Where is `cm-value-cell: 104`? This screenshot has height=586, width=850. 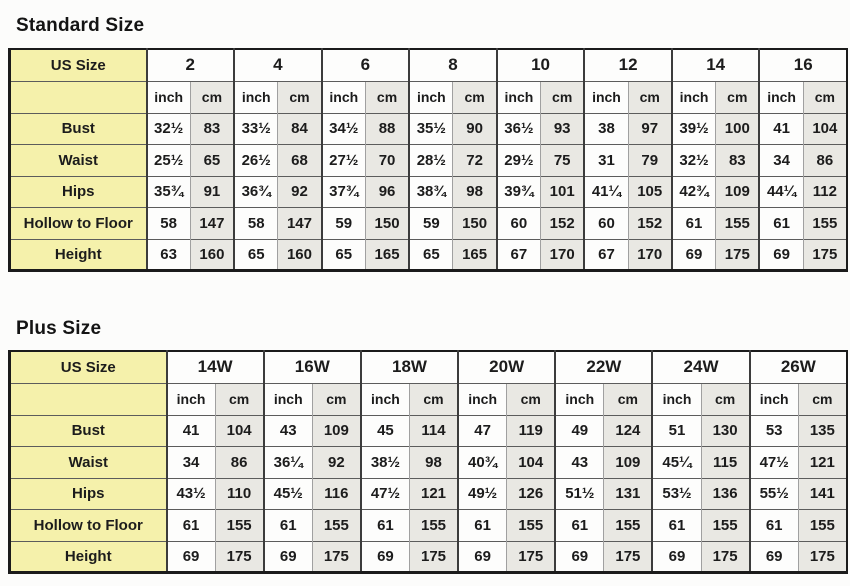 cm-value-cell: 104 is located at coordinates (824, 128).